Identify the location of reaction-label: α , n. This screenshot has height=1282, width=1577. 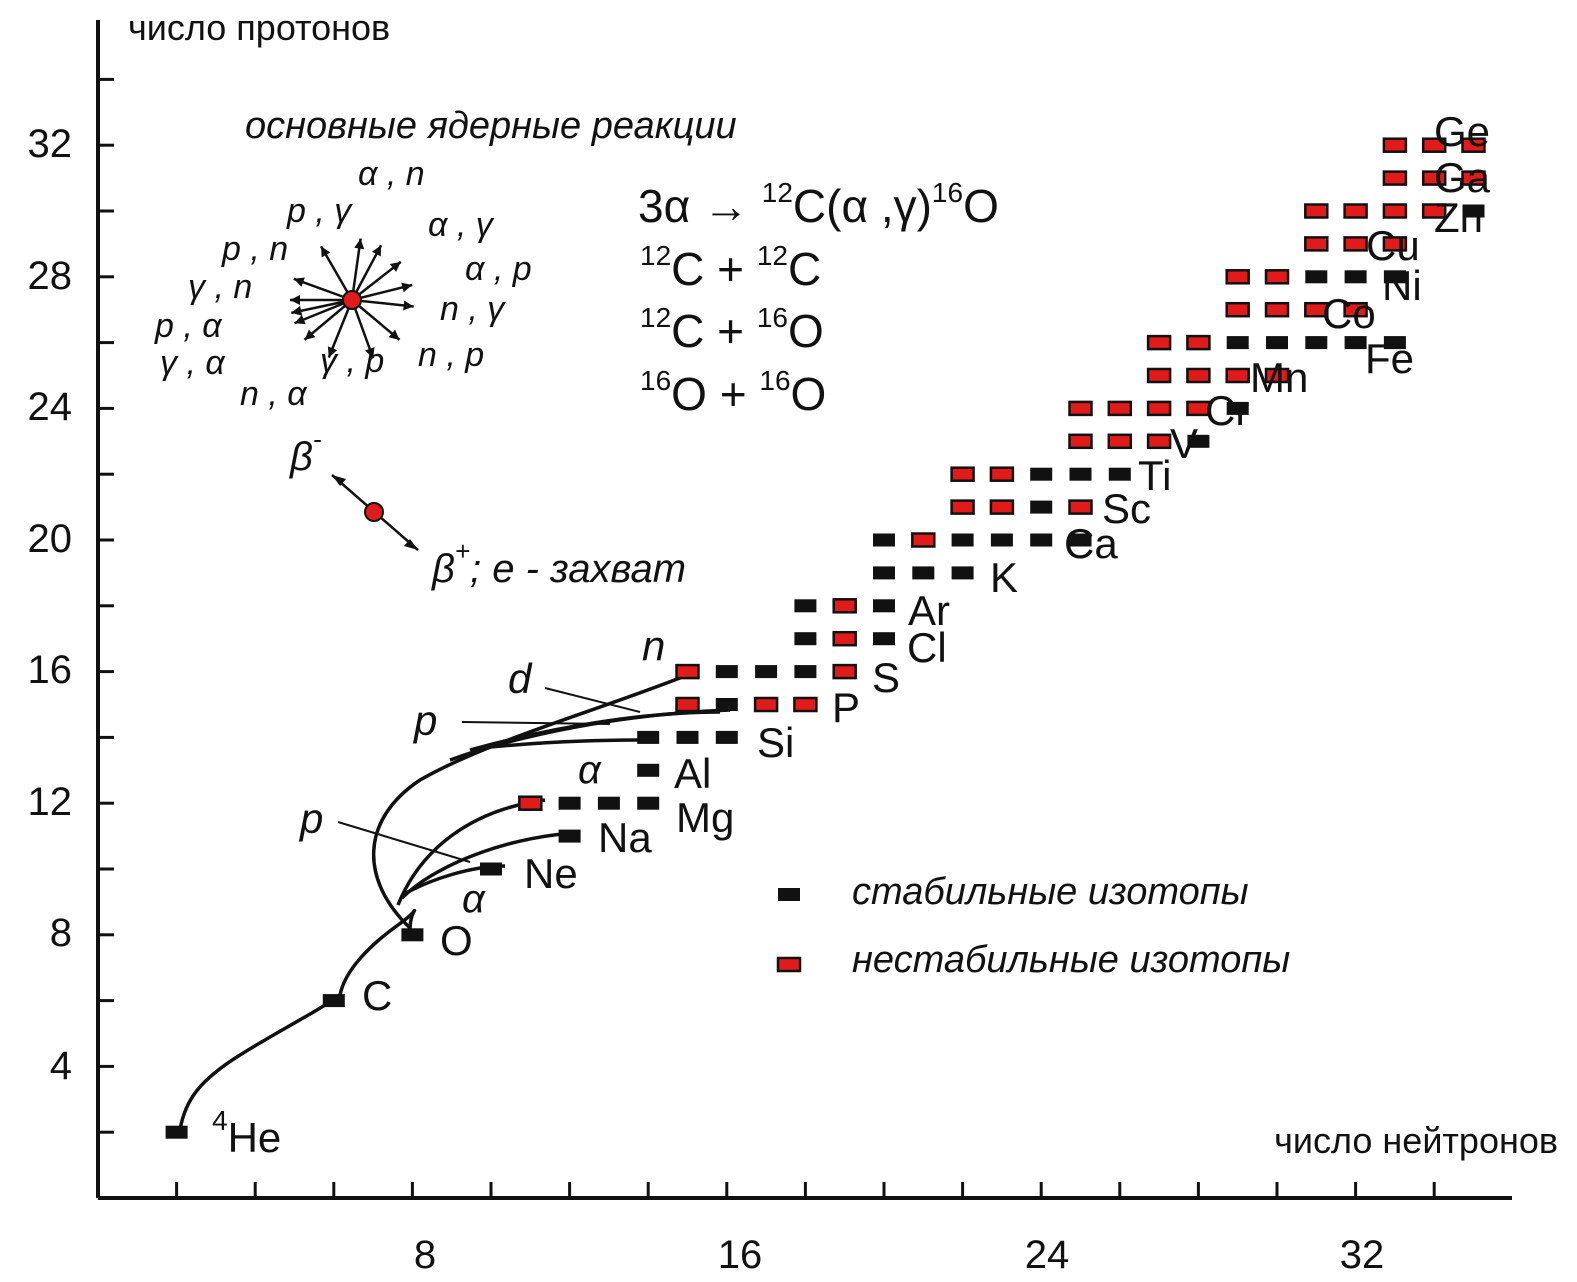
(391, 174).